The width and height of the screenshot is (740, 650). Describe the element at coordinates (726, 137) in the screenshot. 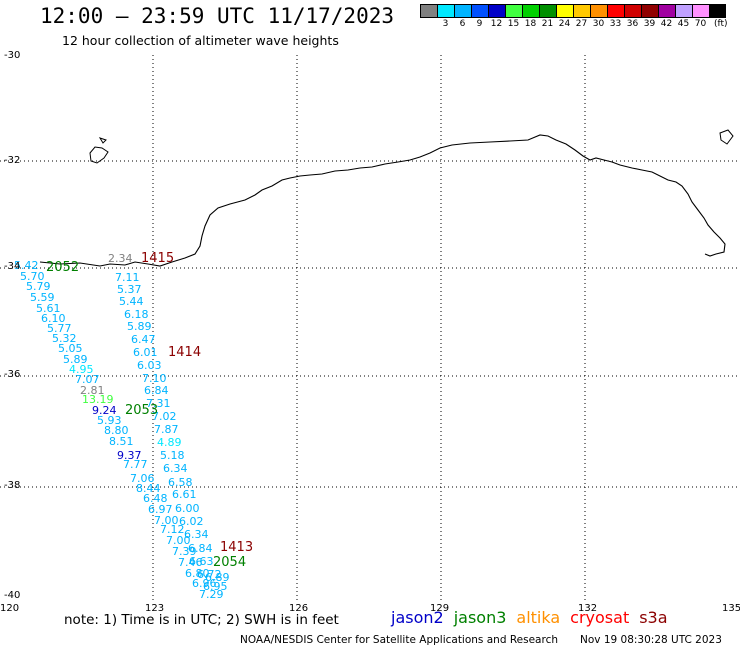

I see `eastern-islands` at that location.